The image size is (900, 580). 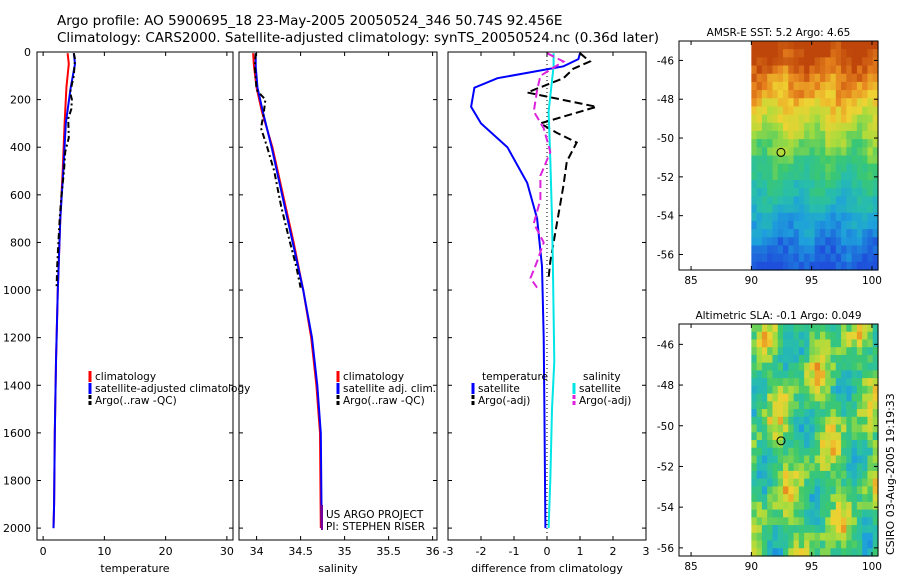 I want to click on legend3-temperature-heading: temperature, so click(x=515, y=377).